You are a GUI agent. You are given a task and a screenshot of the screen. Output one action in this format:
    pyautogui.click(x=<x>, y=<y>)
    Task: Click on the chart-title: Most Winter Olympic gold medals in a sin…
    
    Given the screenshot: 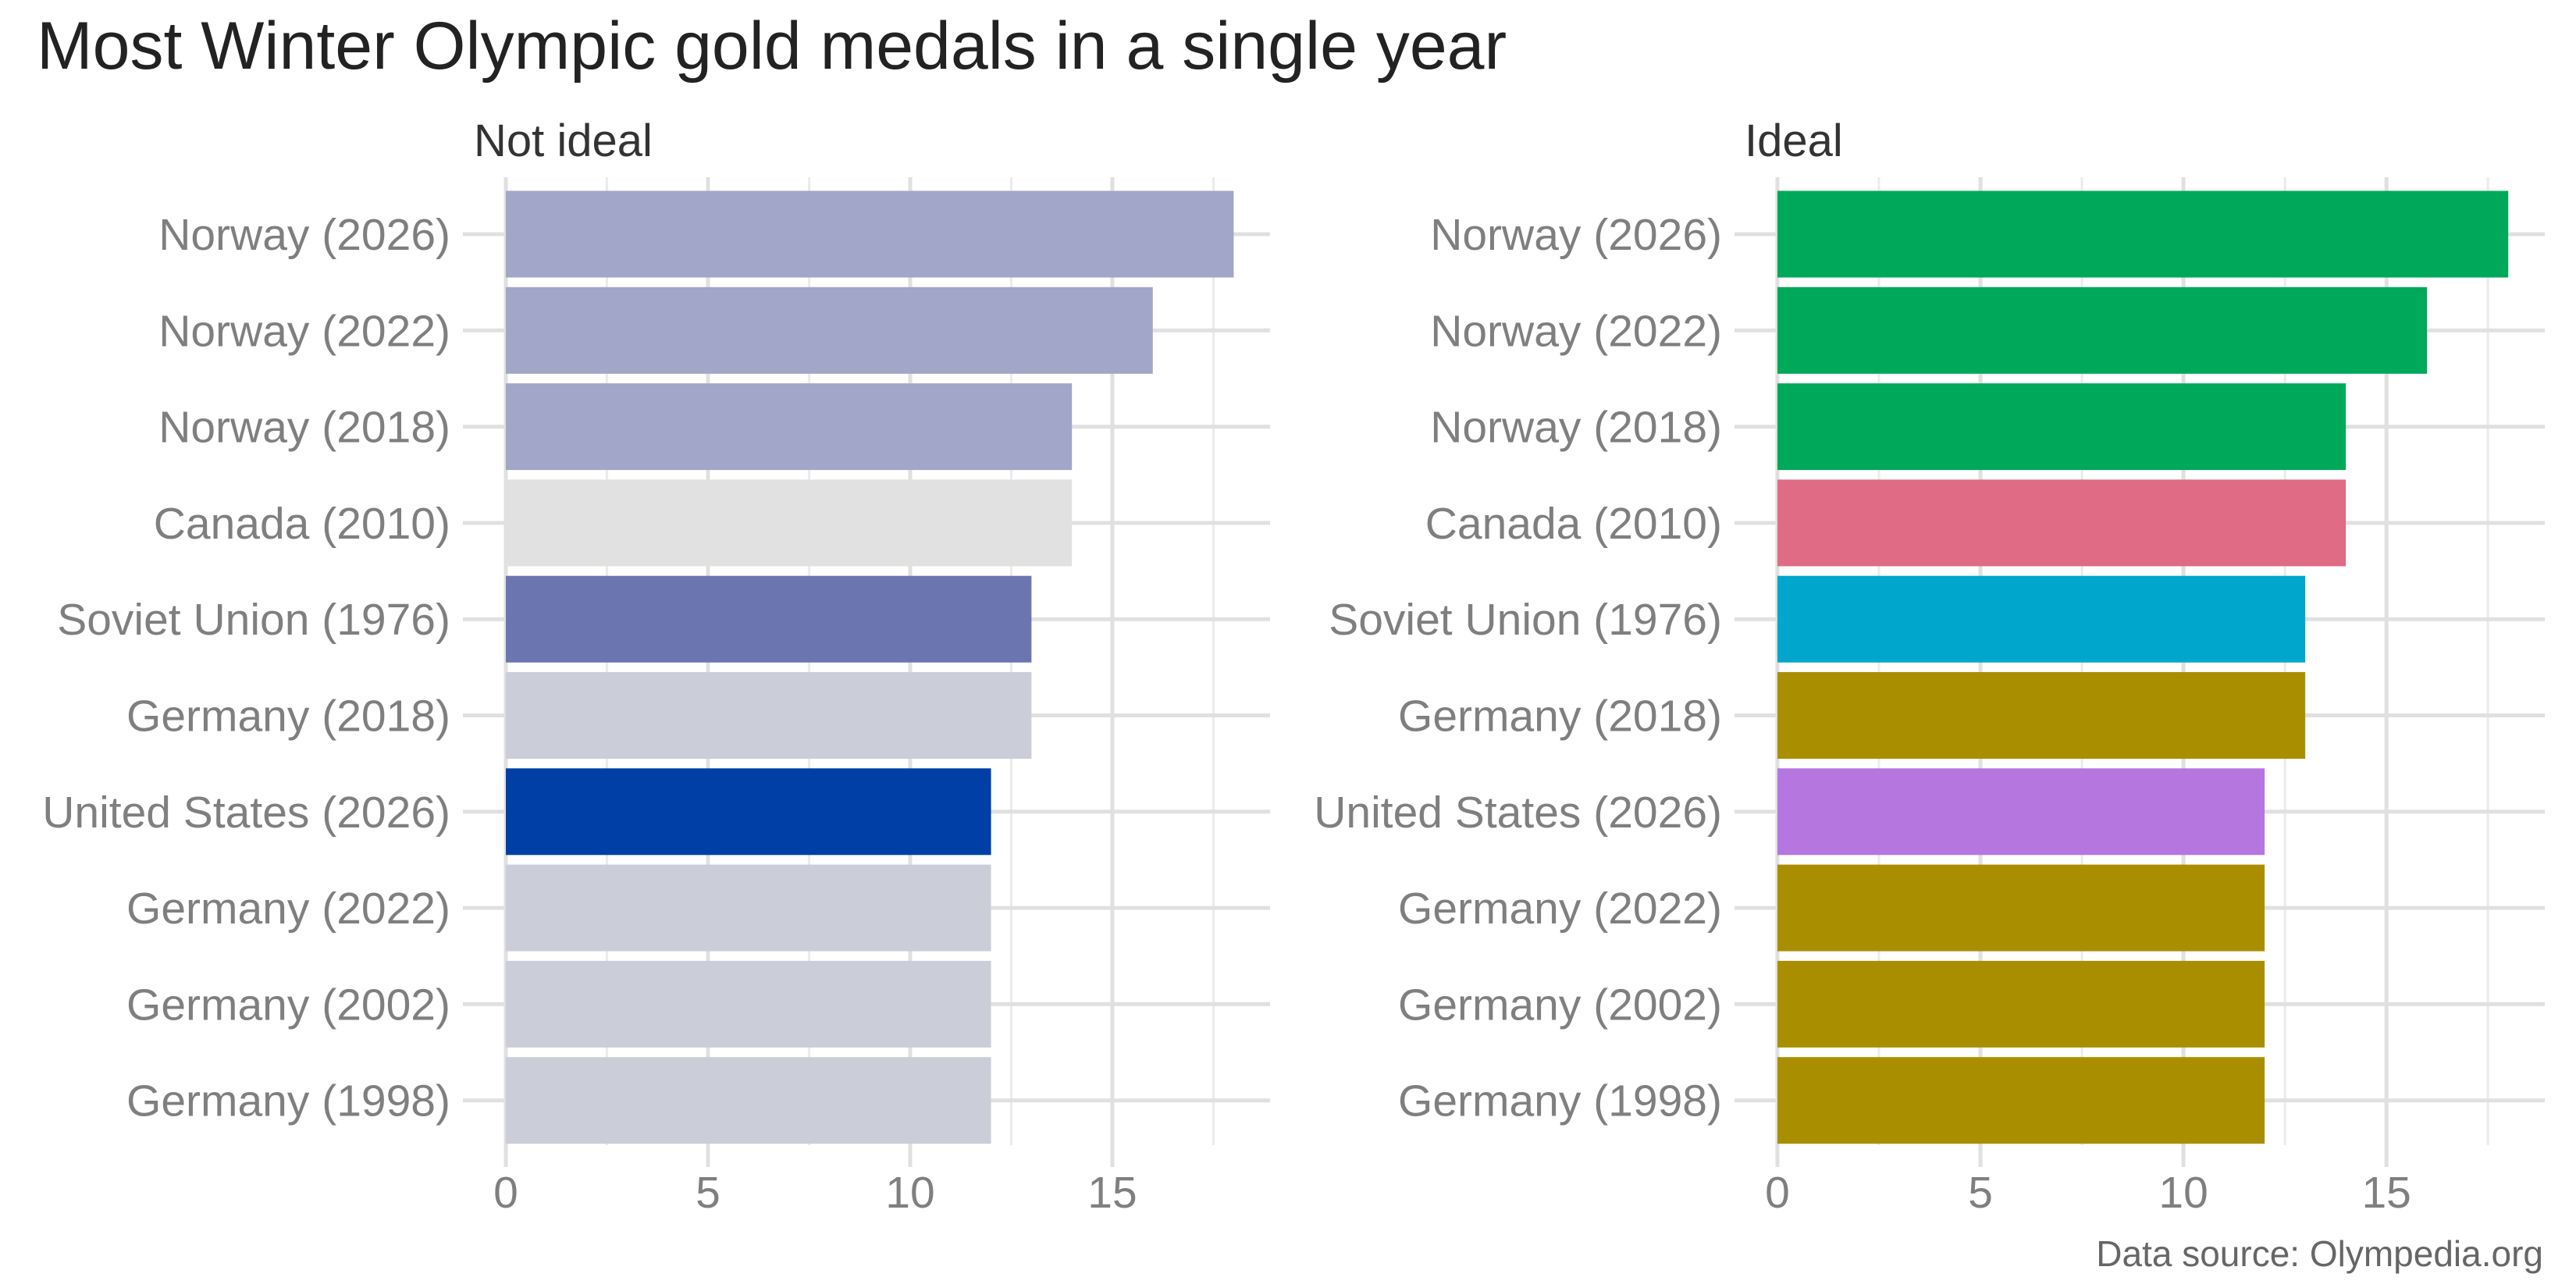 What is the action you would take?
    pyautogui.click(x=772, y=46)
    